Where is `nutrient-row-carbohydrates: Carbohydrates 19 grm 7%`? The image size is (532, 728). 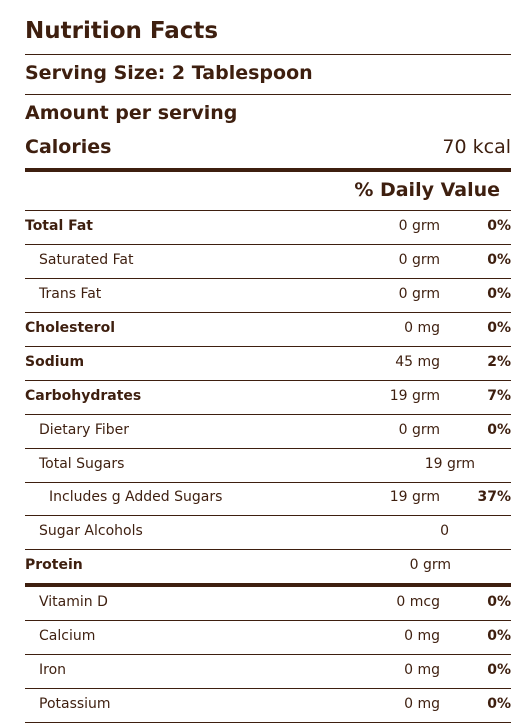 nutrient-row-carbohydrates: Carbohydrates 19 grm 7% is located at coordinates (268, 397).